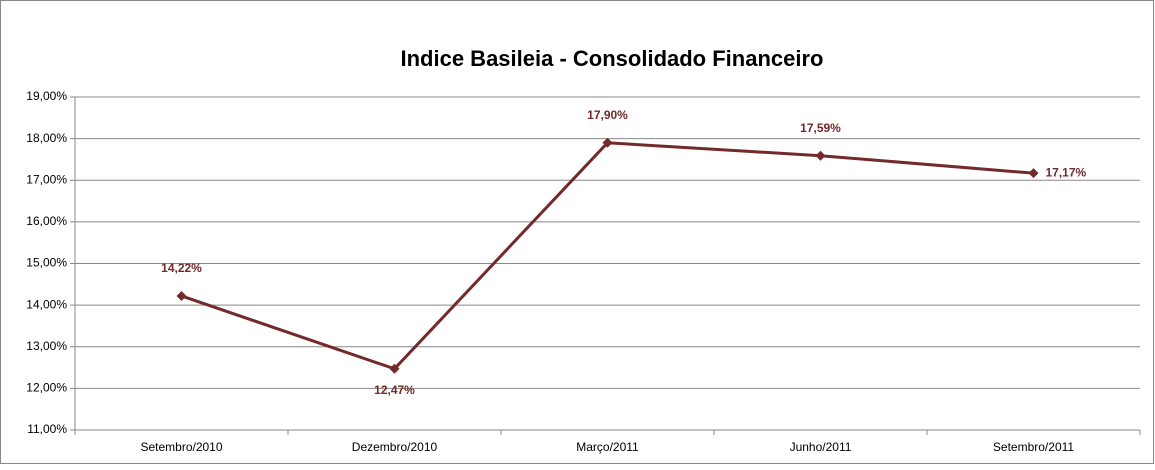  What do you see at coordinates (395, 447) in the screenshot?
I see `x-tick-label: Dezembro/2010` at bounding box center [395, 447].